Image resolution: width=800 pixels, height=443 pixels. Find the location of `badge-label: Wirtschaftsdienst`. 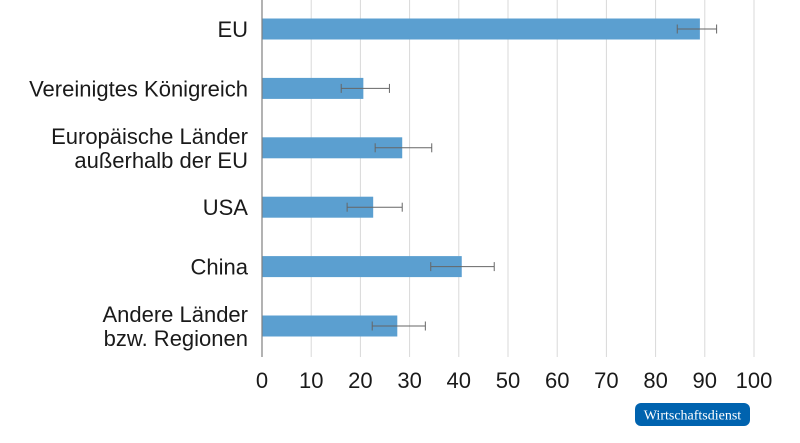

badge-label: Wirtschaftsdienst is located at coordinates (693, 416).